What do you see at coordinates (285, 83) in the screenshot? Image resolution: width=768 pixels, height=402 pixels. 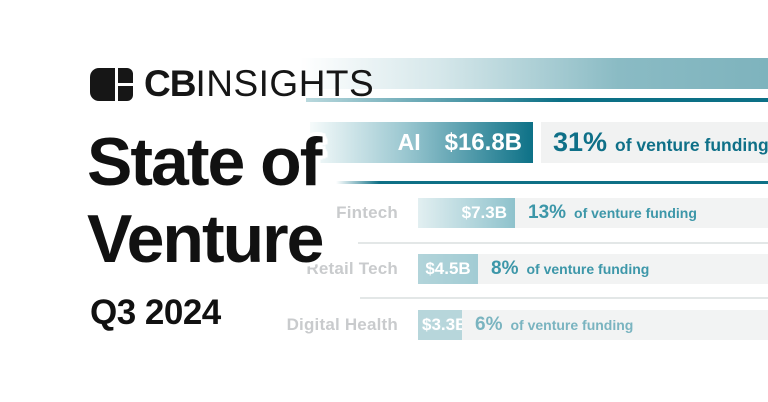 I see `brand-wordmark-insights: INSIGHTS` at bounding box center [285, 83].